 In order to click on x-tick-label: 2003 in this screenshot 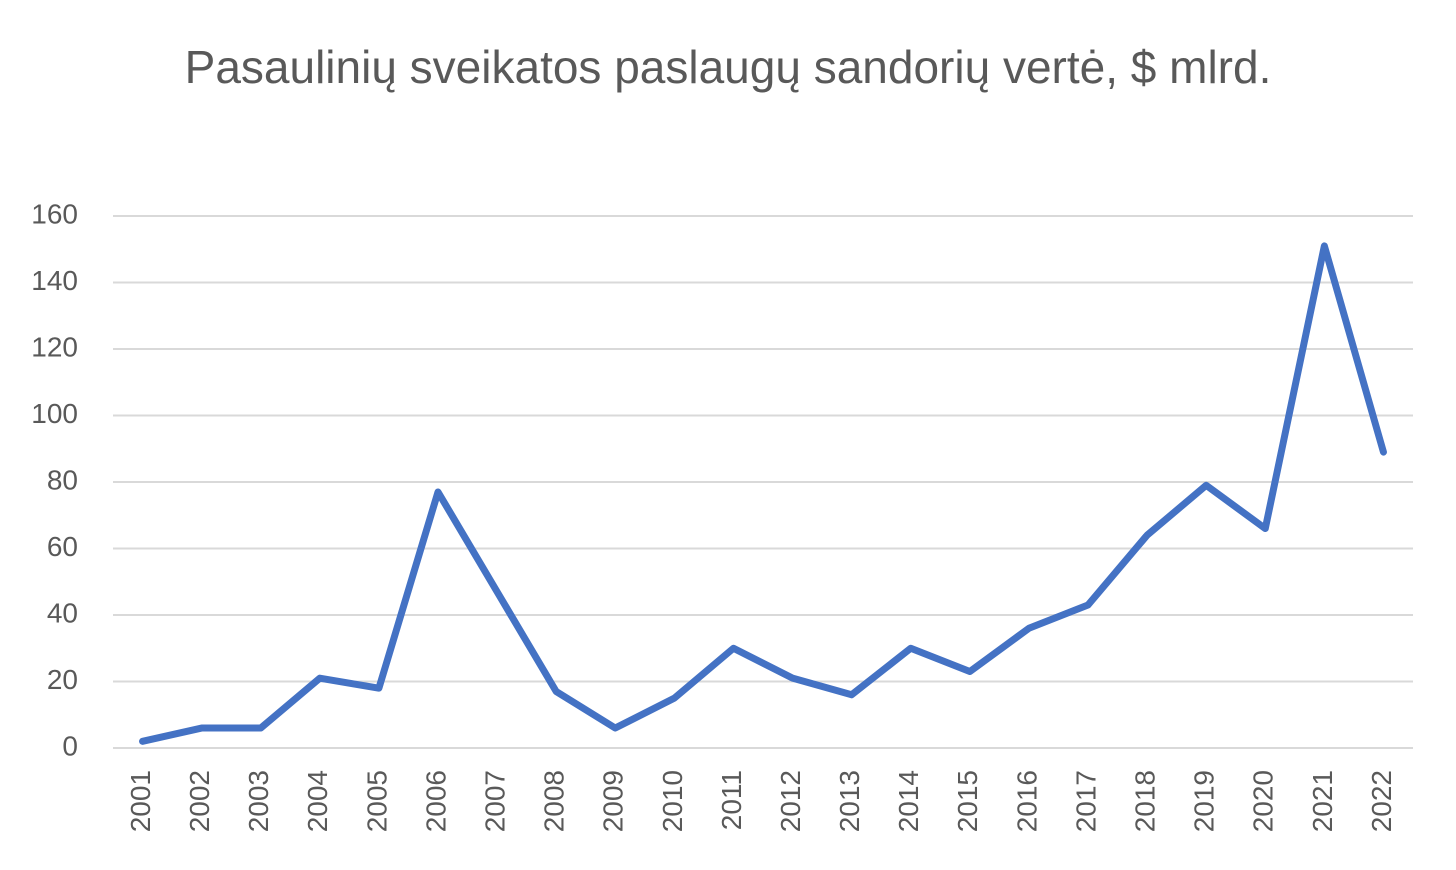, I will do `click(258, 801)`.